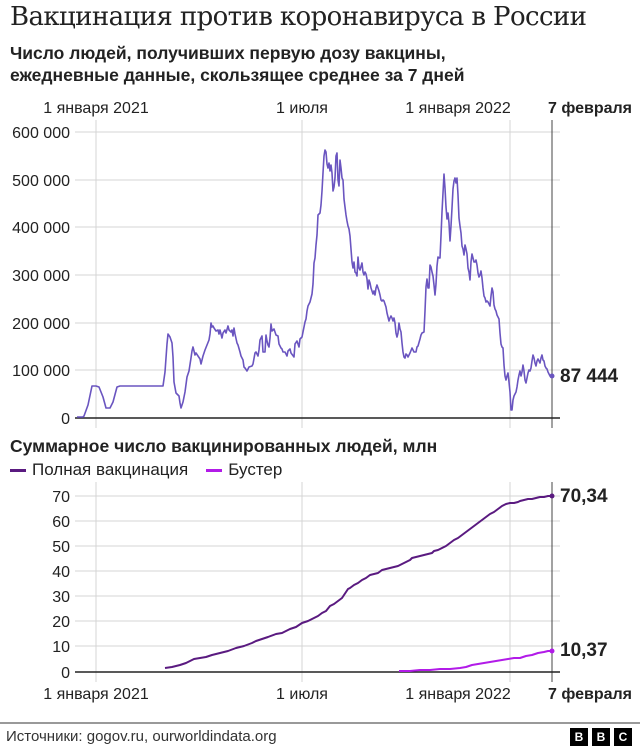 This screenshot has width=640, height=754. I want to click on booster-end-dot, so click(552, 651).